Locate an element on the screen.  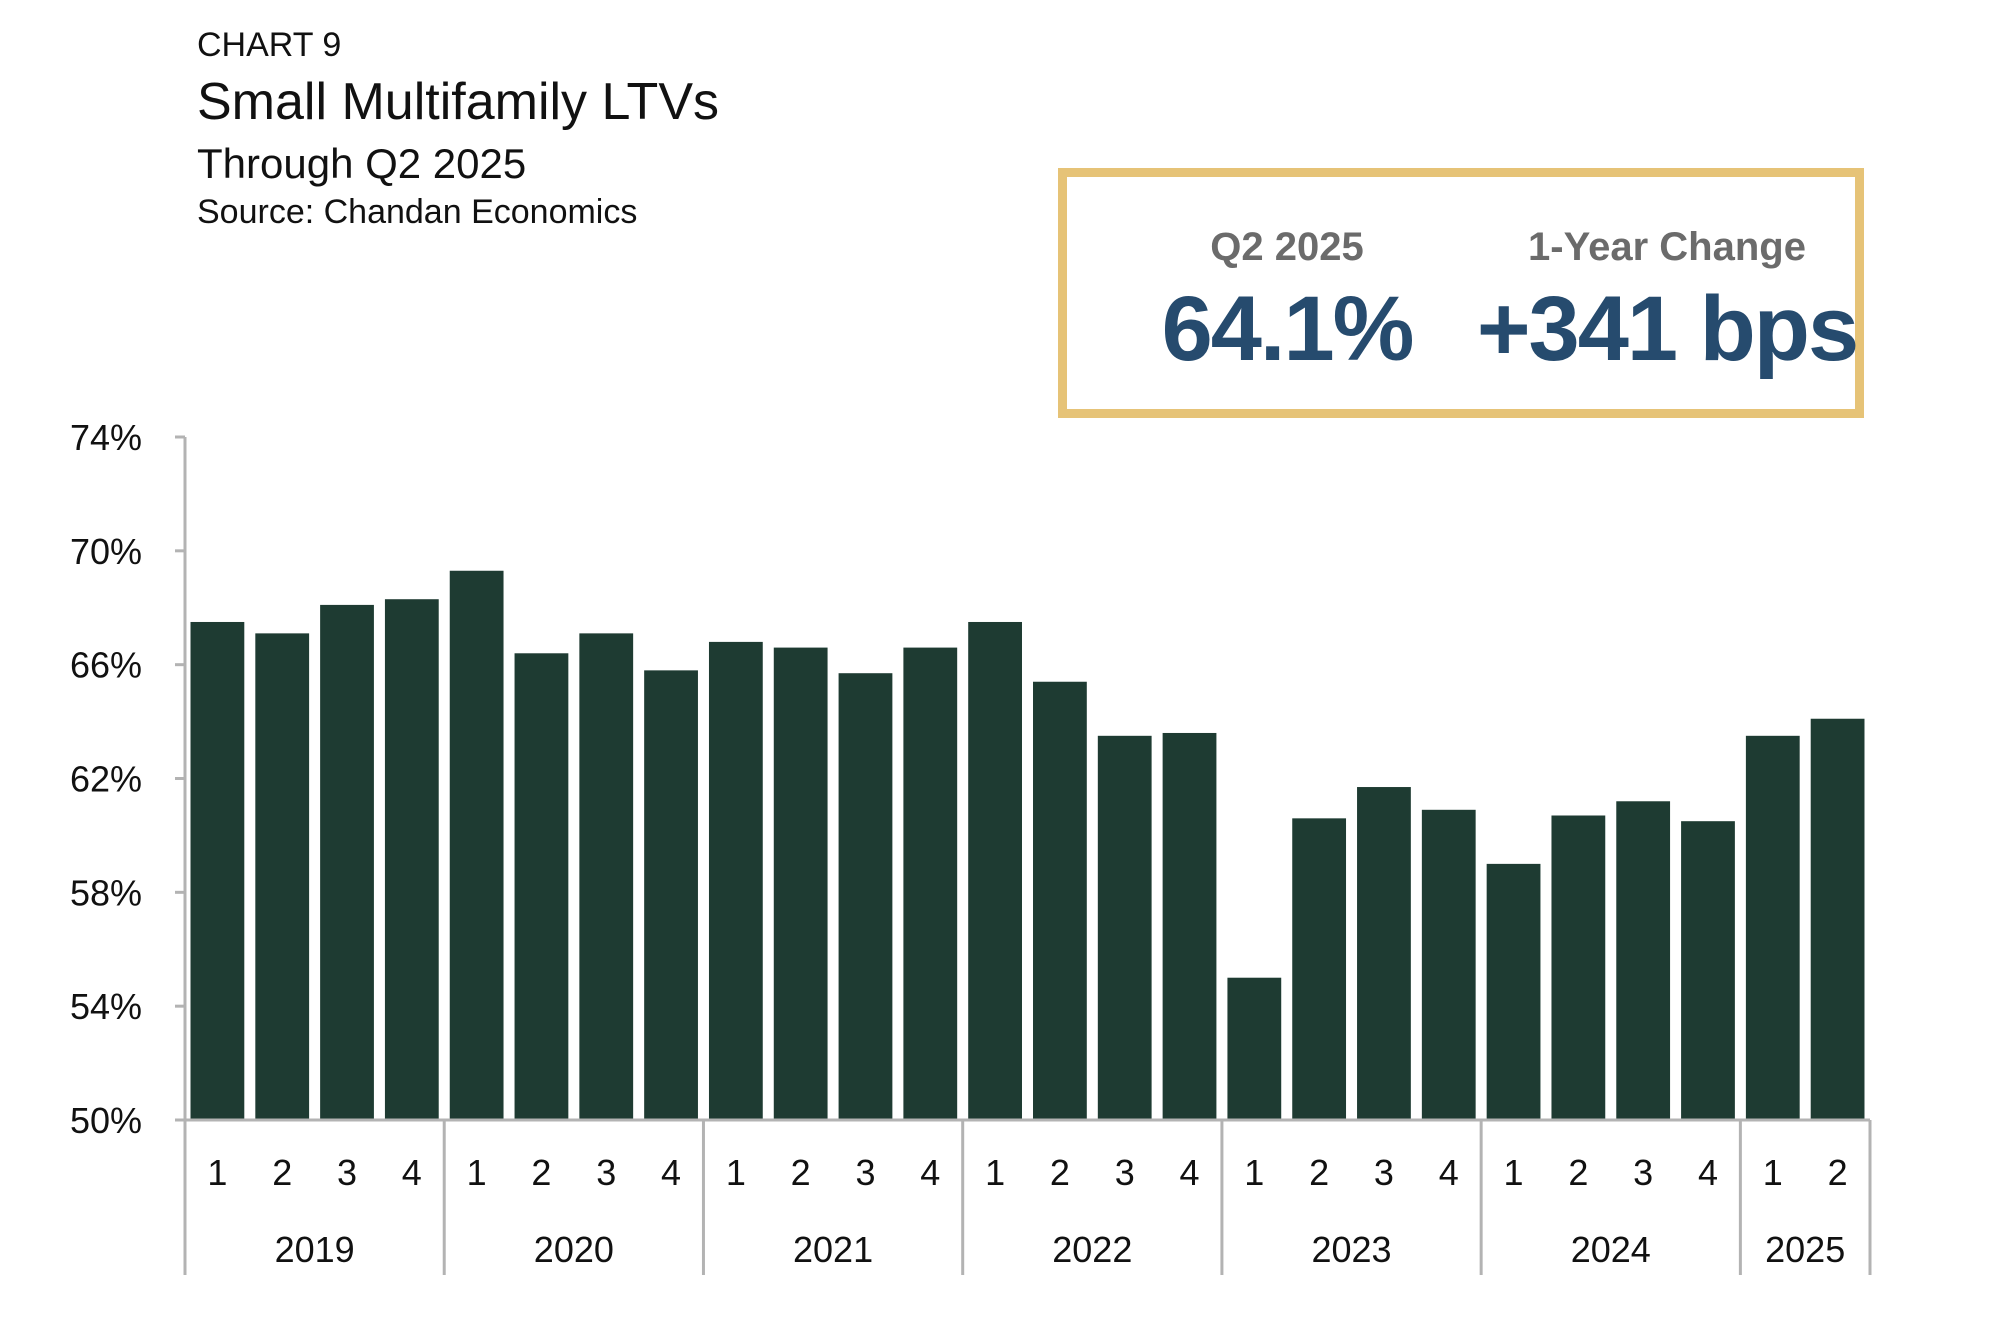
y-tick-label: 66% is located at coordinates (106, 665).